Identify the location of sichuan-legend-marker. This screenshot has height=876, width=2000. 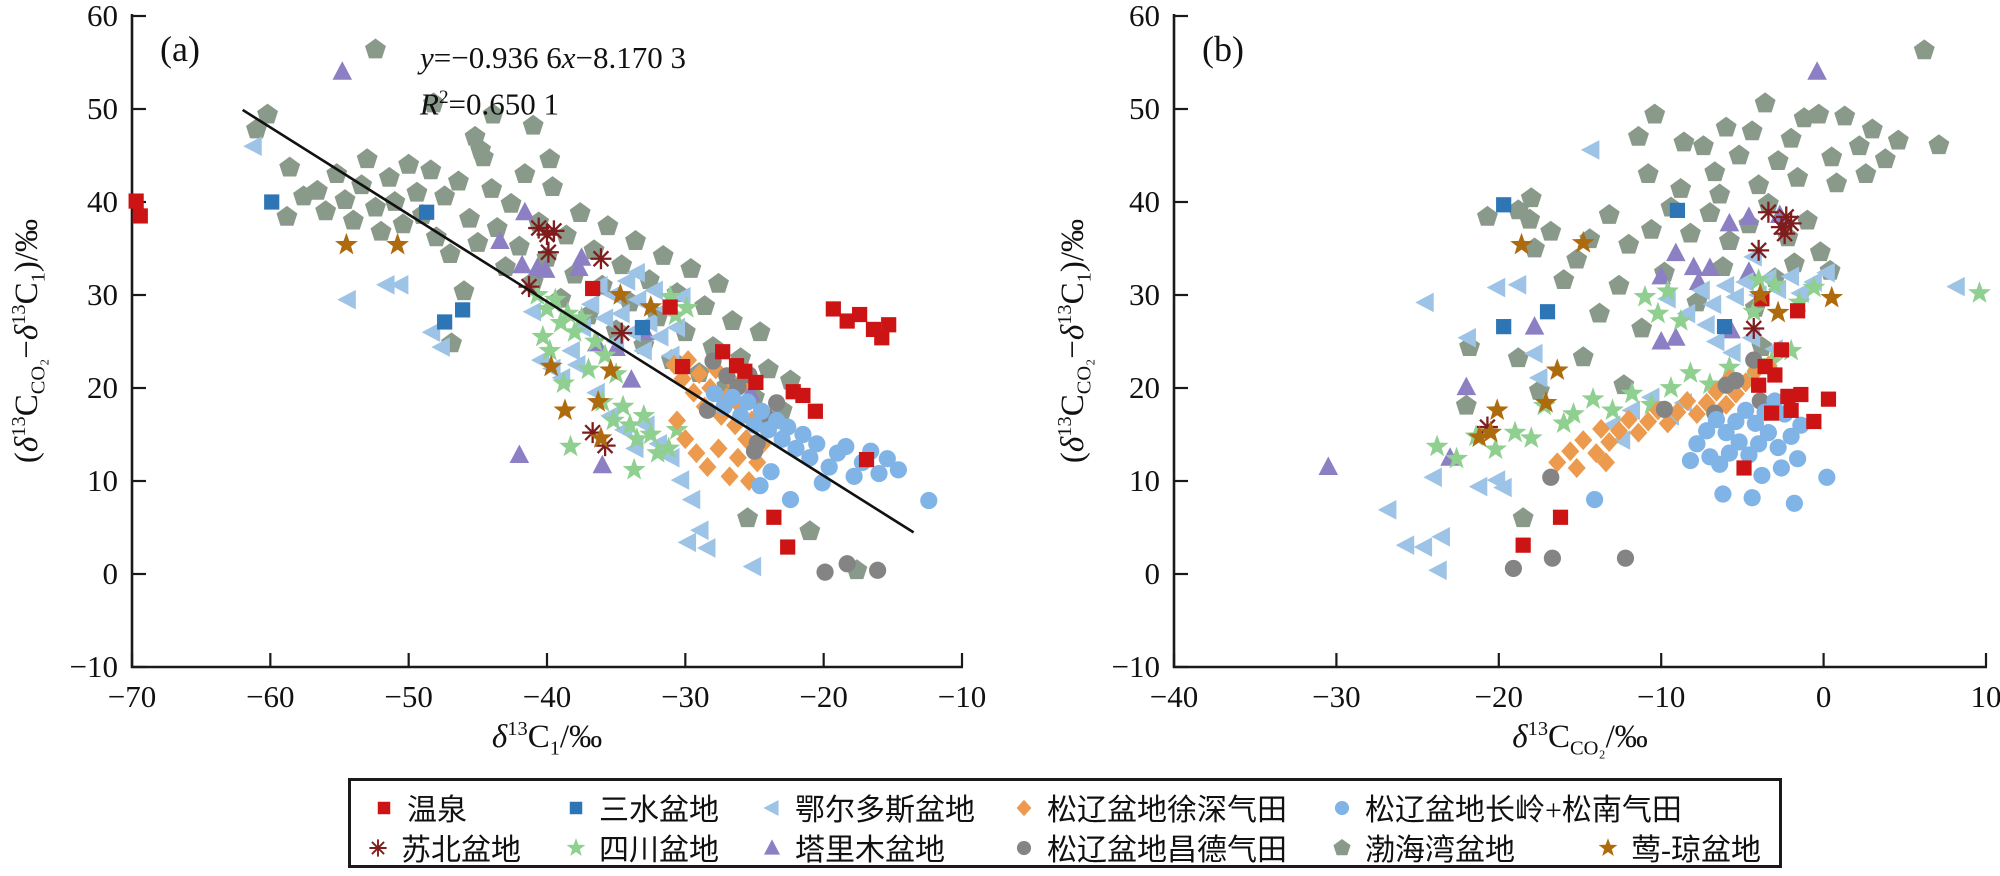
(576, 847).